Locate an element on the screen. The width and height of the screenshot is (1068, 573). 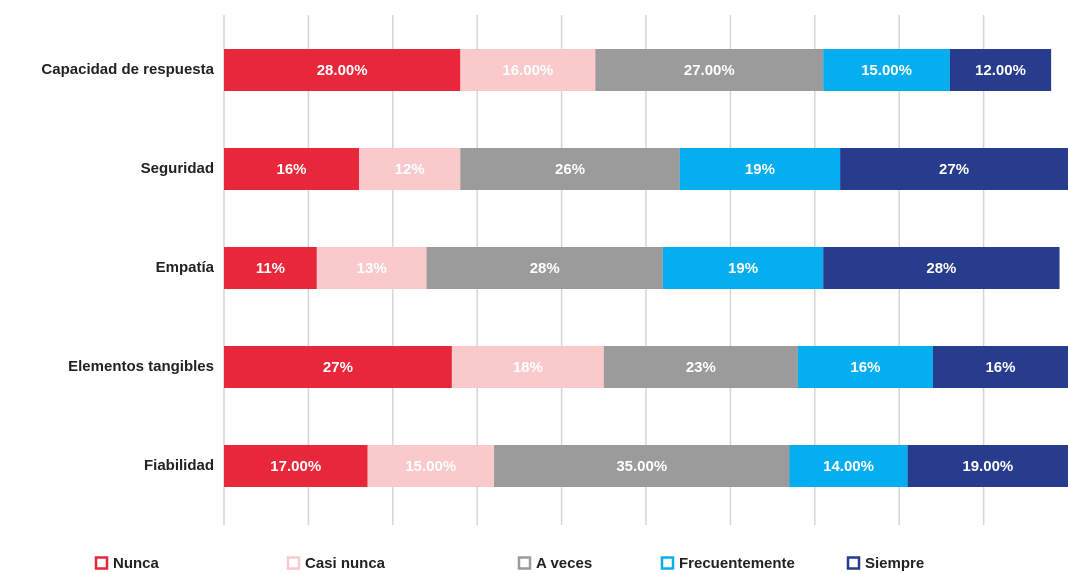
value-label: 13% is located at coordinates (372, 268).